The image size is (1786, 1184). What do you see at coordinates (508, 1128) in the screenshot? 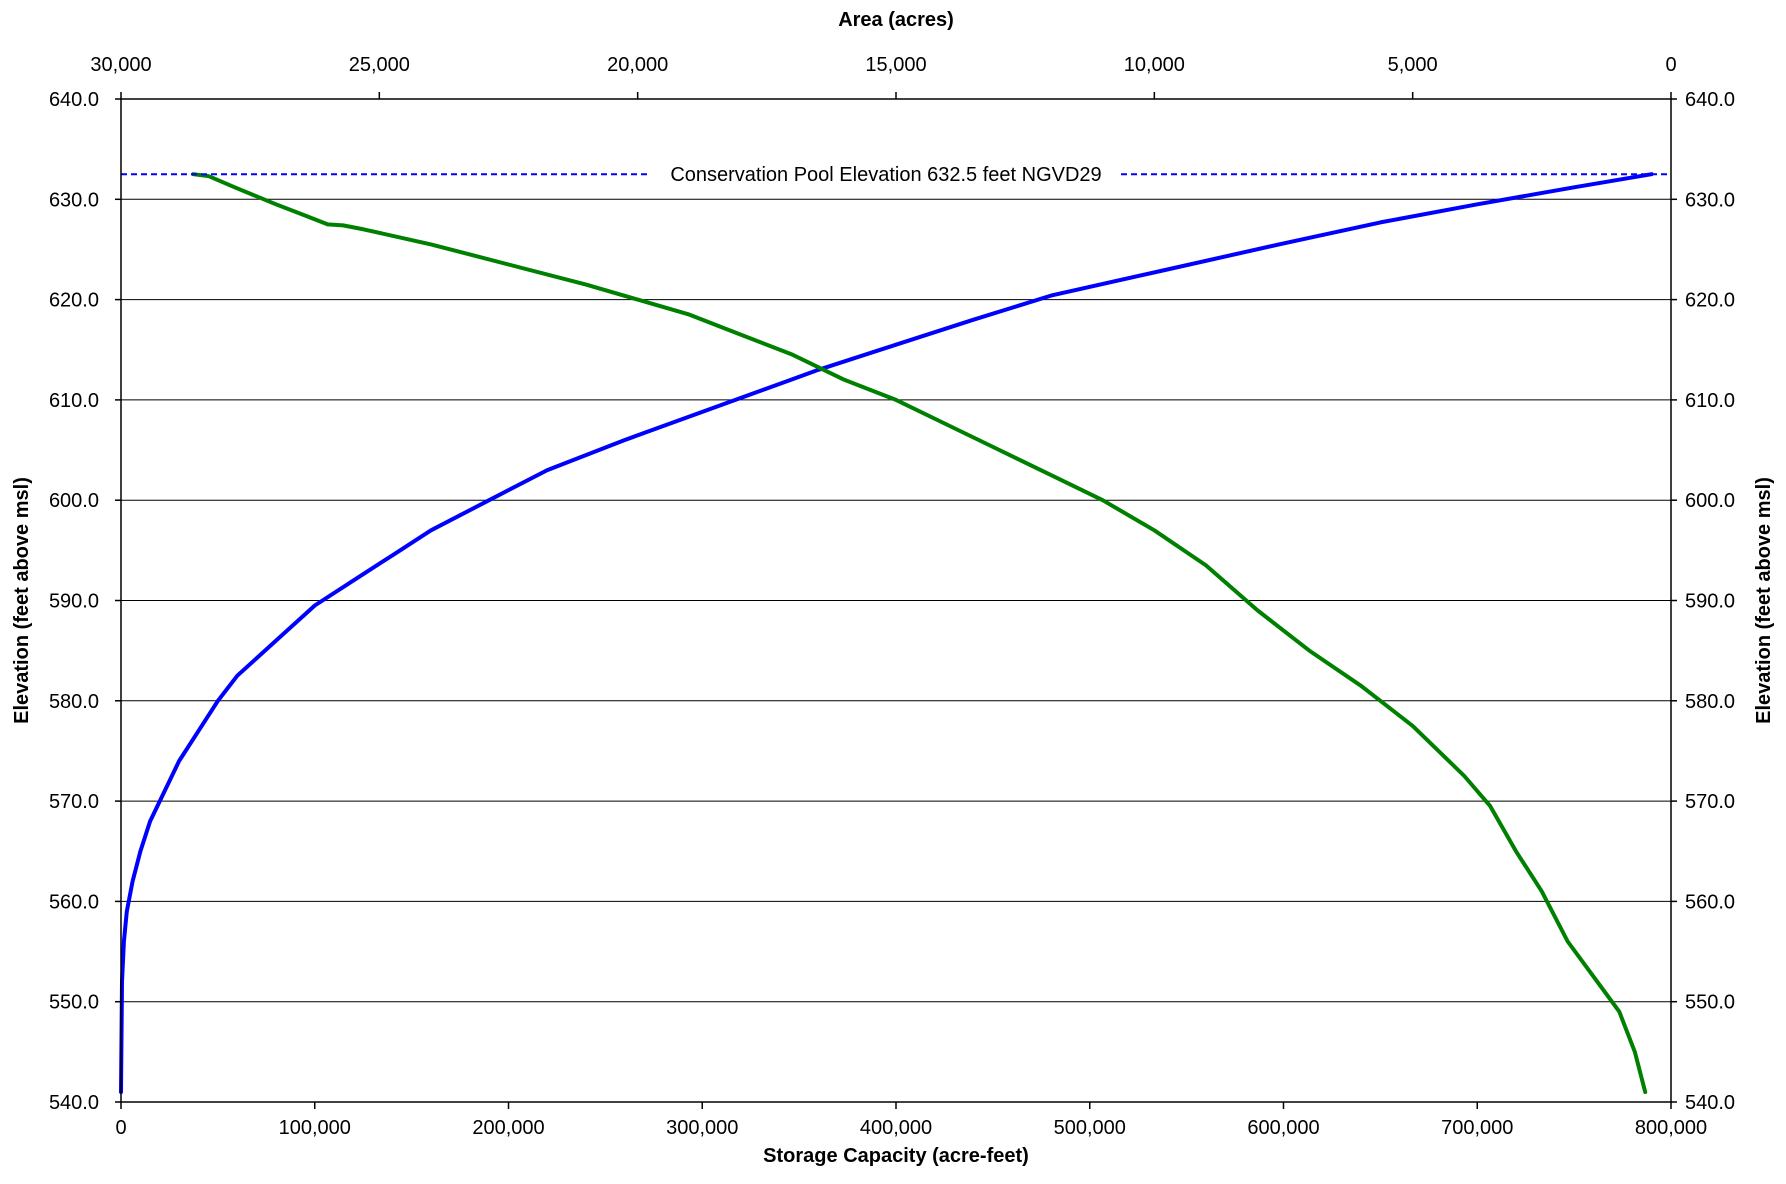
I see `x-tick-label: 200,000` at bounding box center [508, 1128].